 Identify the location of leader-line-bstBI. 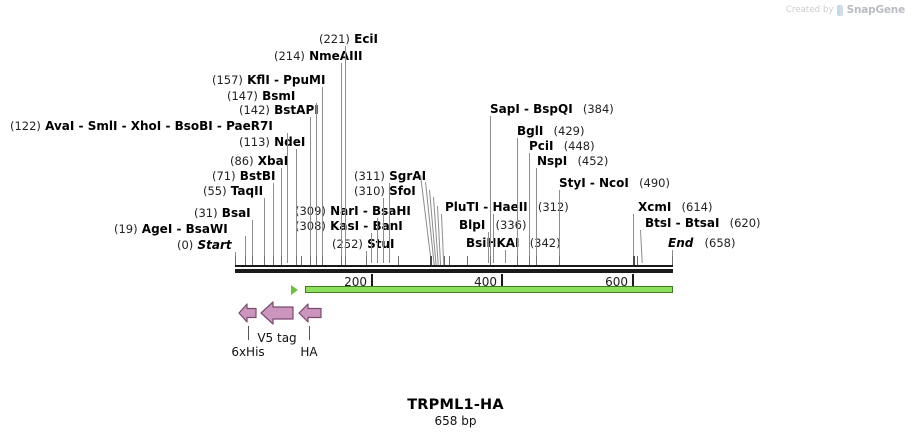
(273, 223).